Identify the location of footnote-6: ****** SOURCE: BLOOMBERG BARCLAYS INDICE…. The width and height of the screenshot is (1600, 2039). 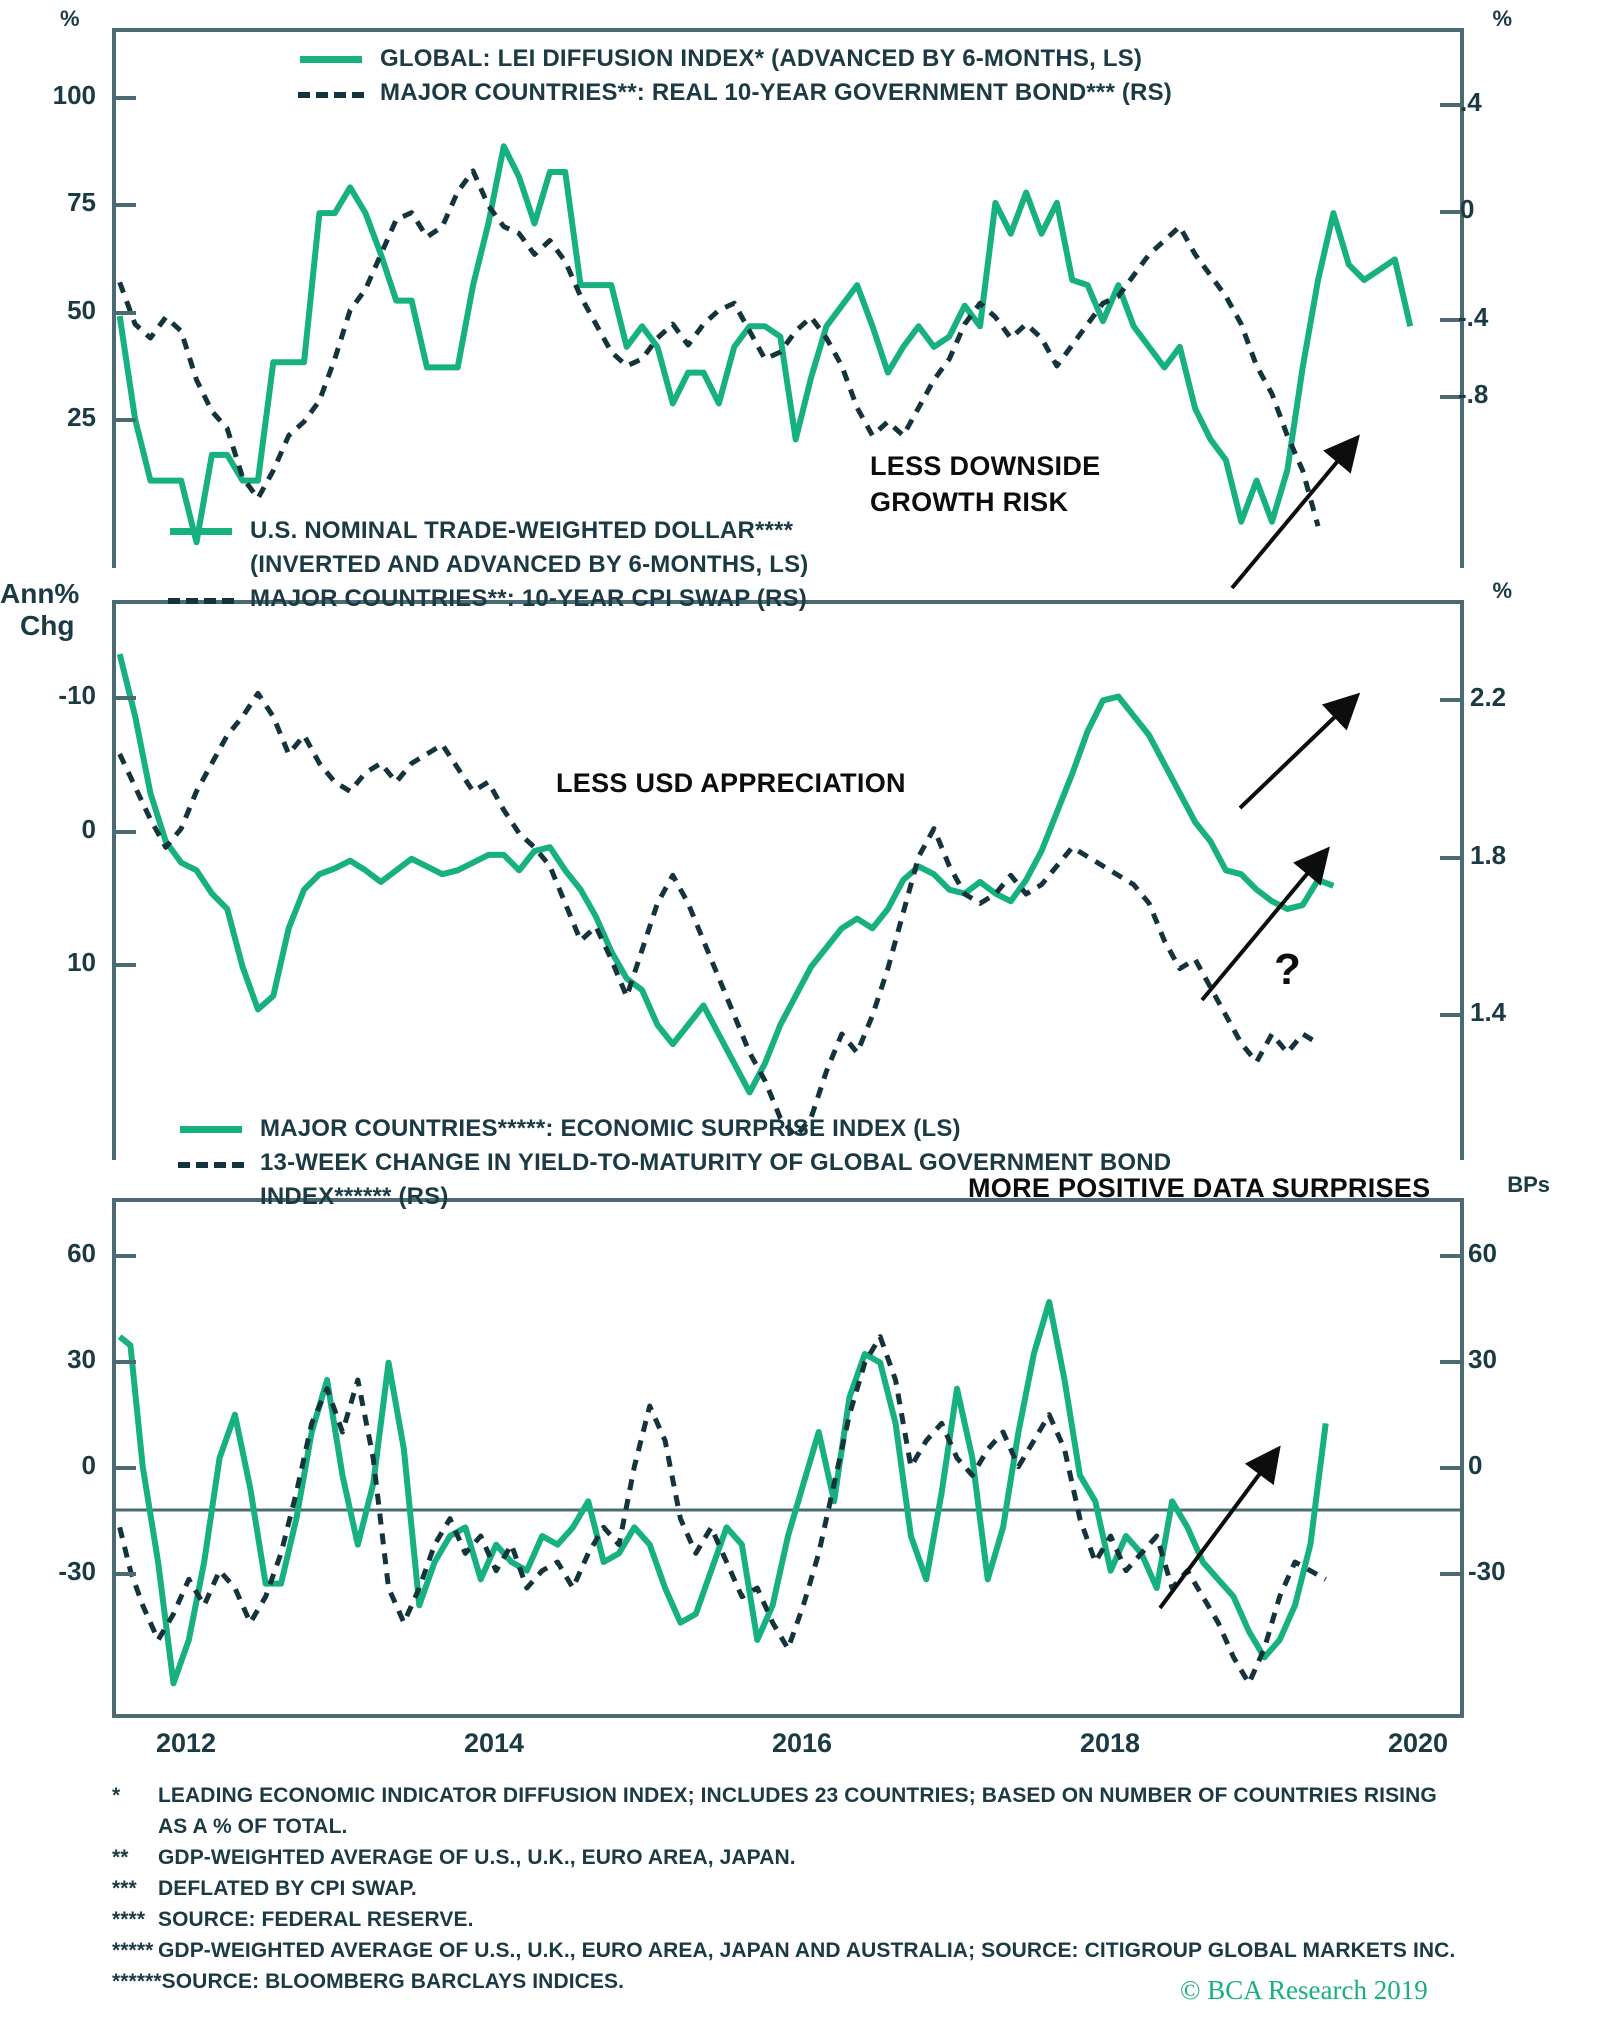
(852, 1981).